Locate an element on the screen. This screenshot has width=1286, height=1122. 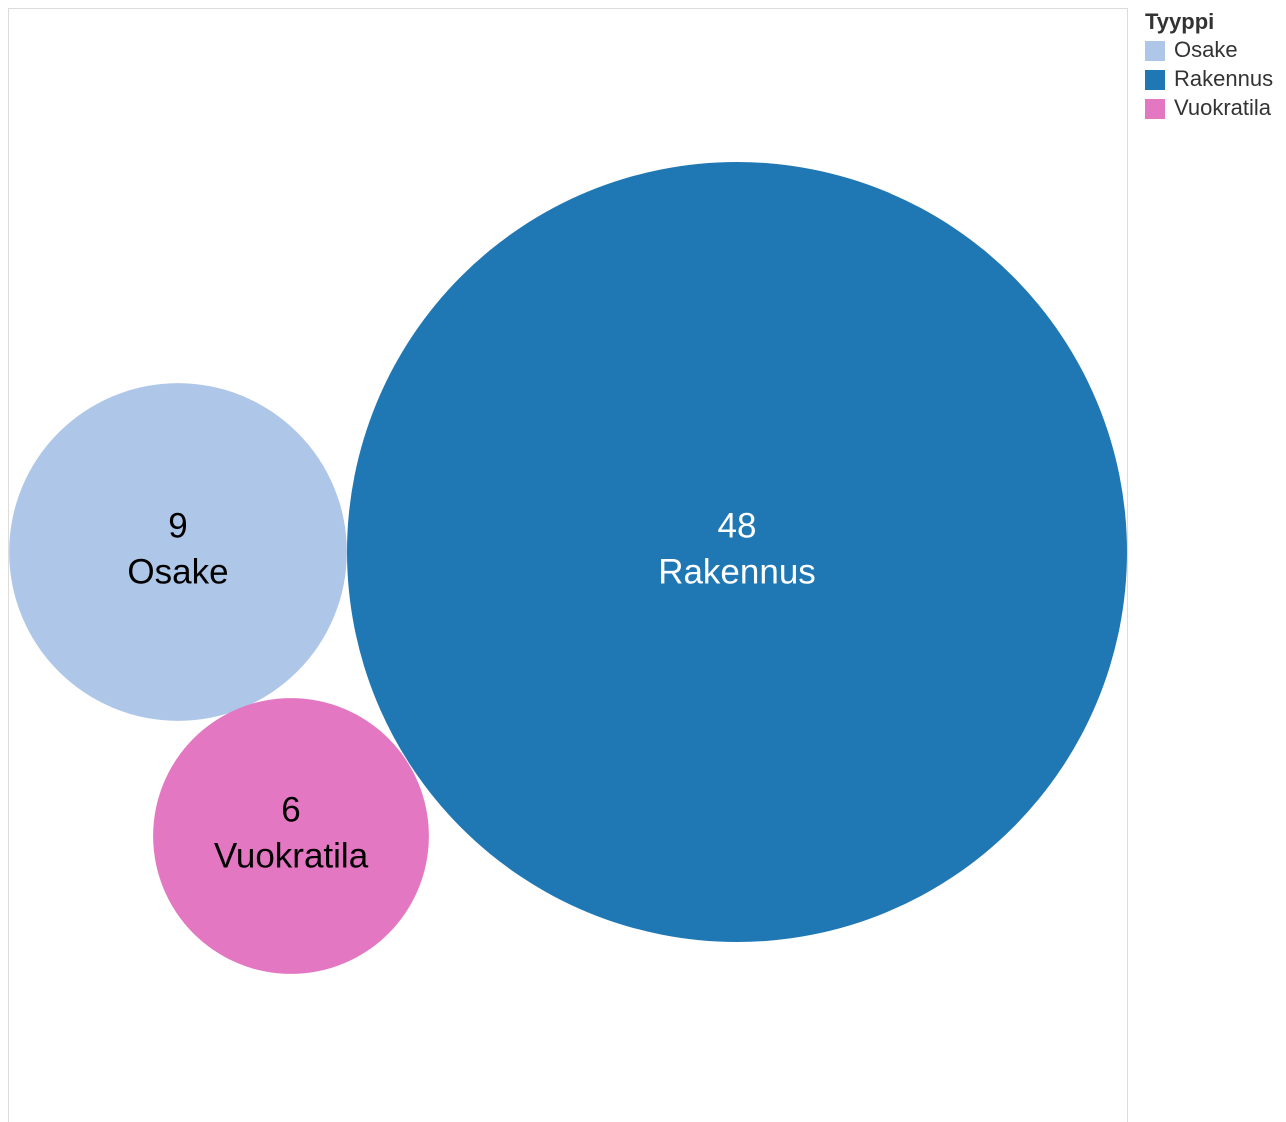
bubble-category-label: Rakennus is located at coordinates (737, 571).